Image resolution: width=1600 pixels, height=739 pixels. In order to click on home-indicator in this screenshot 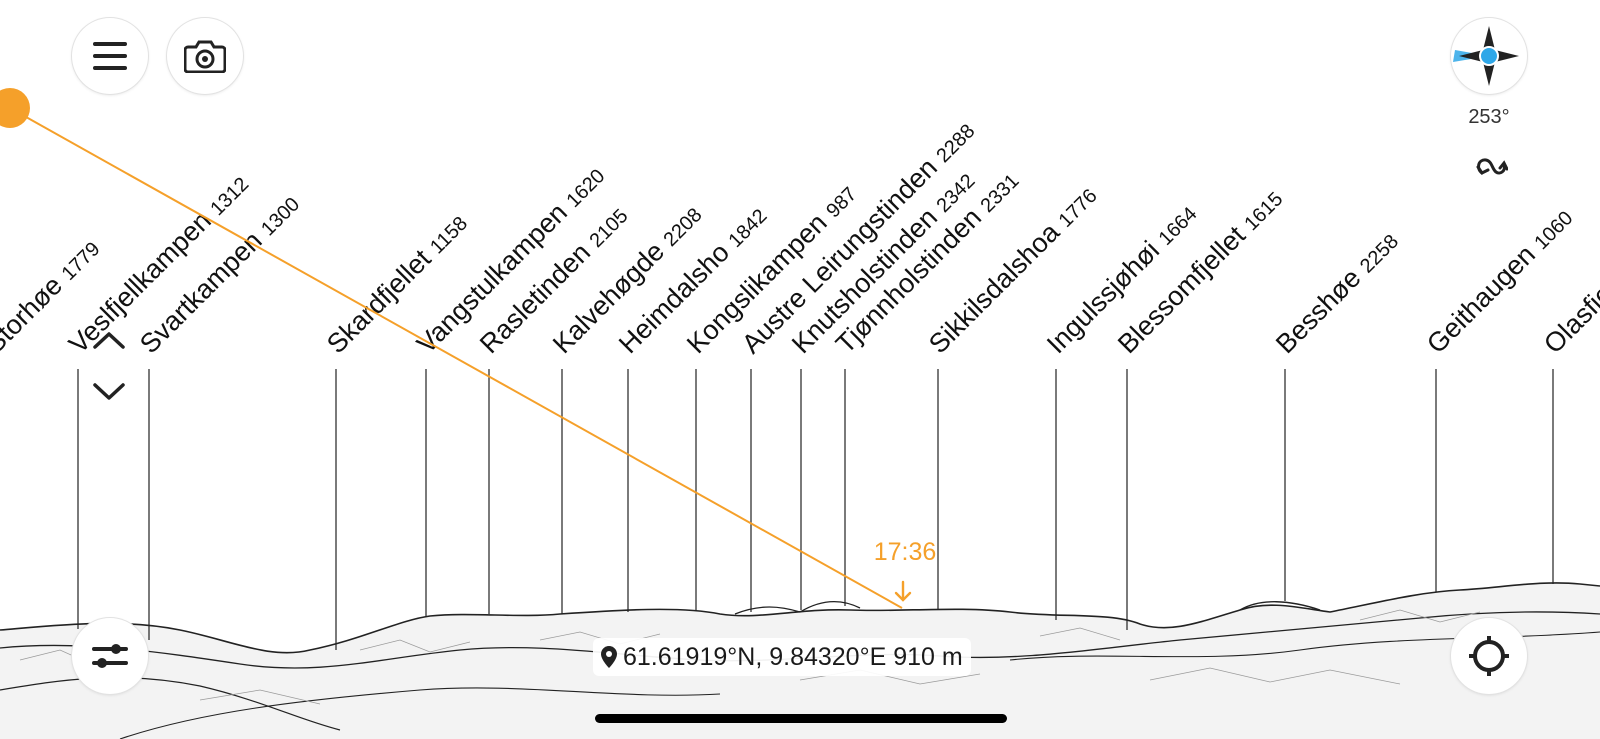, I will do `click(801, 718)`.